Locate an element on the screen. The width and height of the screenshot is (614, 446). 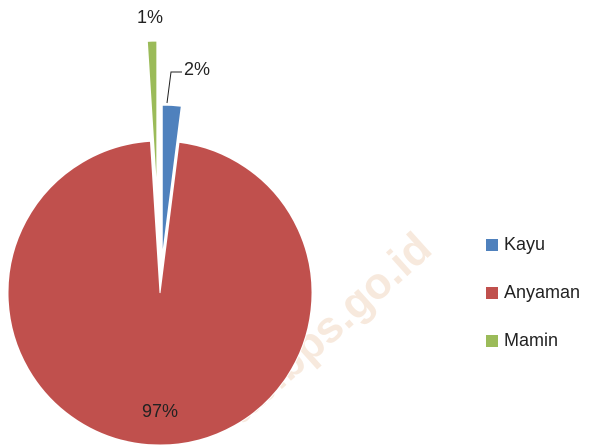
leader-line is located at coordinates (174, 87).